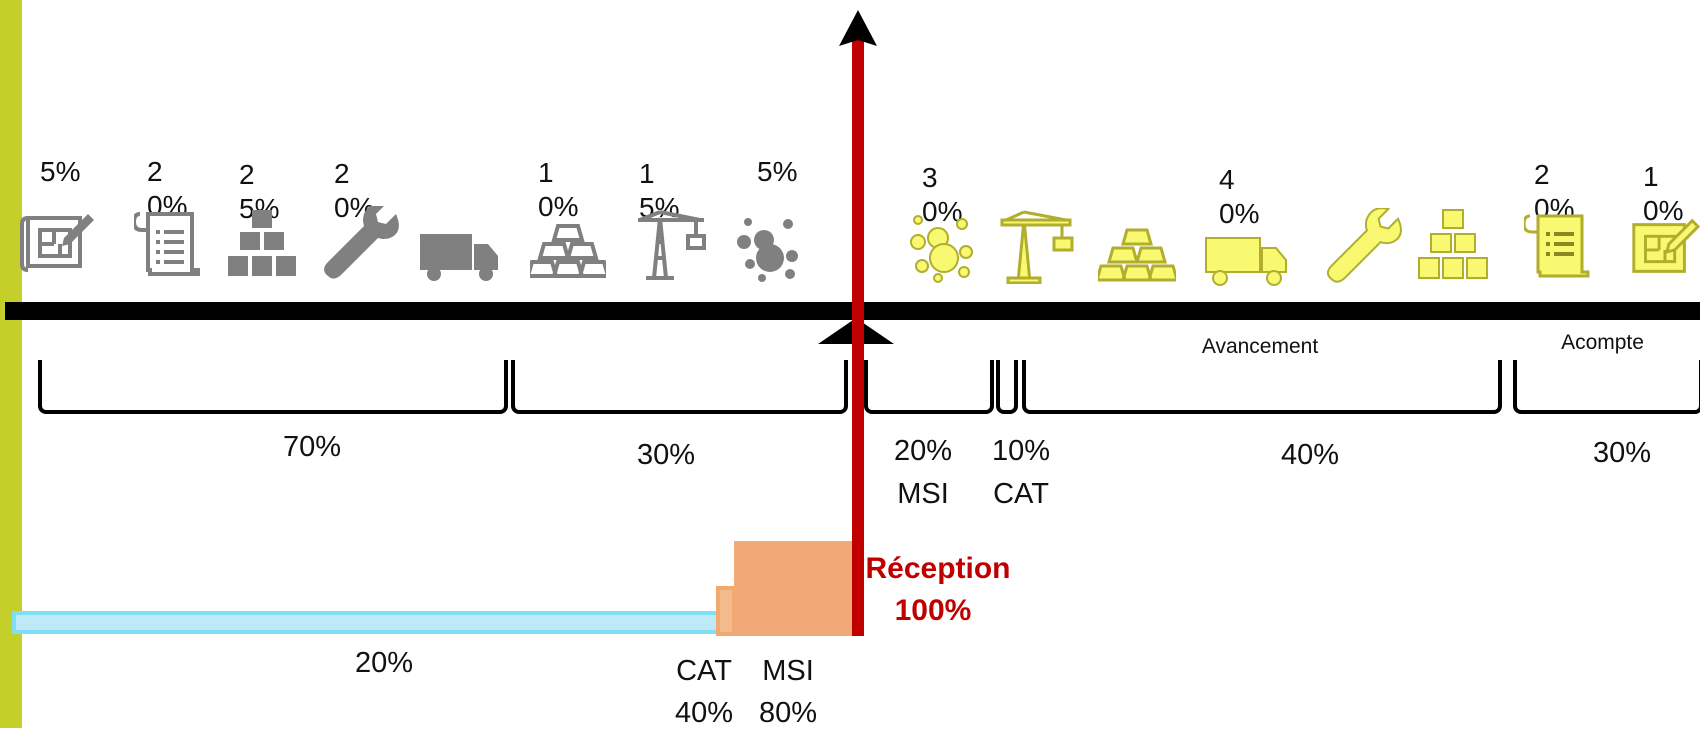 The image size is (1700, 732). What do you see at coordinates (1262, 387) in the screenshot?
I see `bracket-avancement` at bounding box center [1262, 387].